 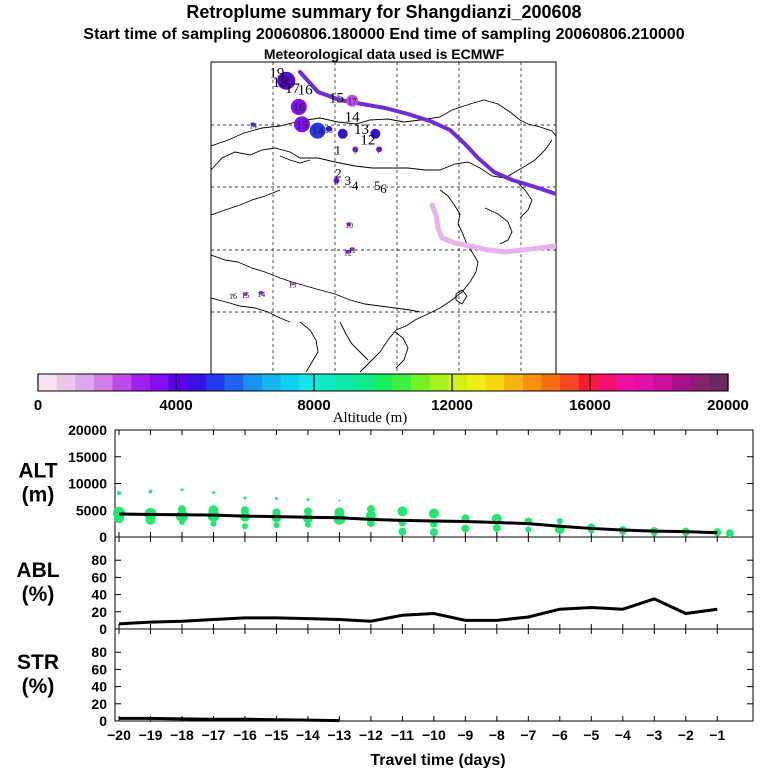 I want to click on plume-cluster-label: 14, so click(x=261, y=294).